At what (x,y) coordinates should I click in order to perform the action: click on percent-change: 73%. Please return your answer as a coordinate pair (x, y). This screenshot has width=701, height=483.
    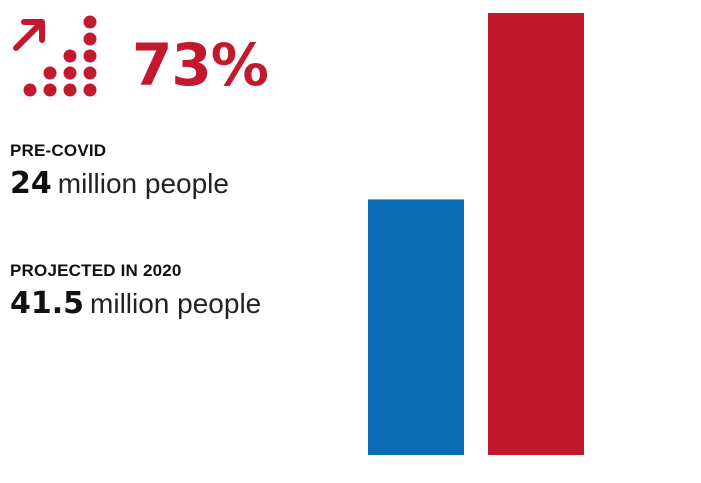
    Looking at the image, I should click on (200, 65).